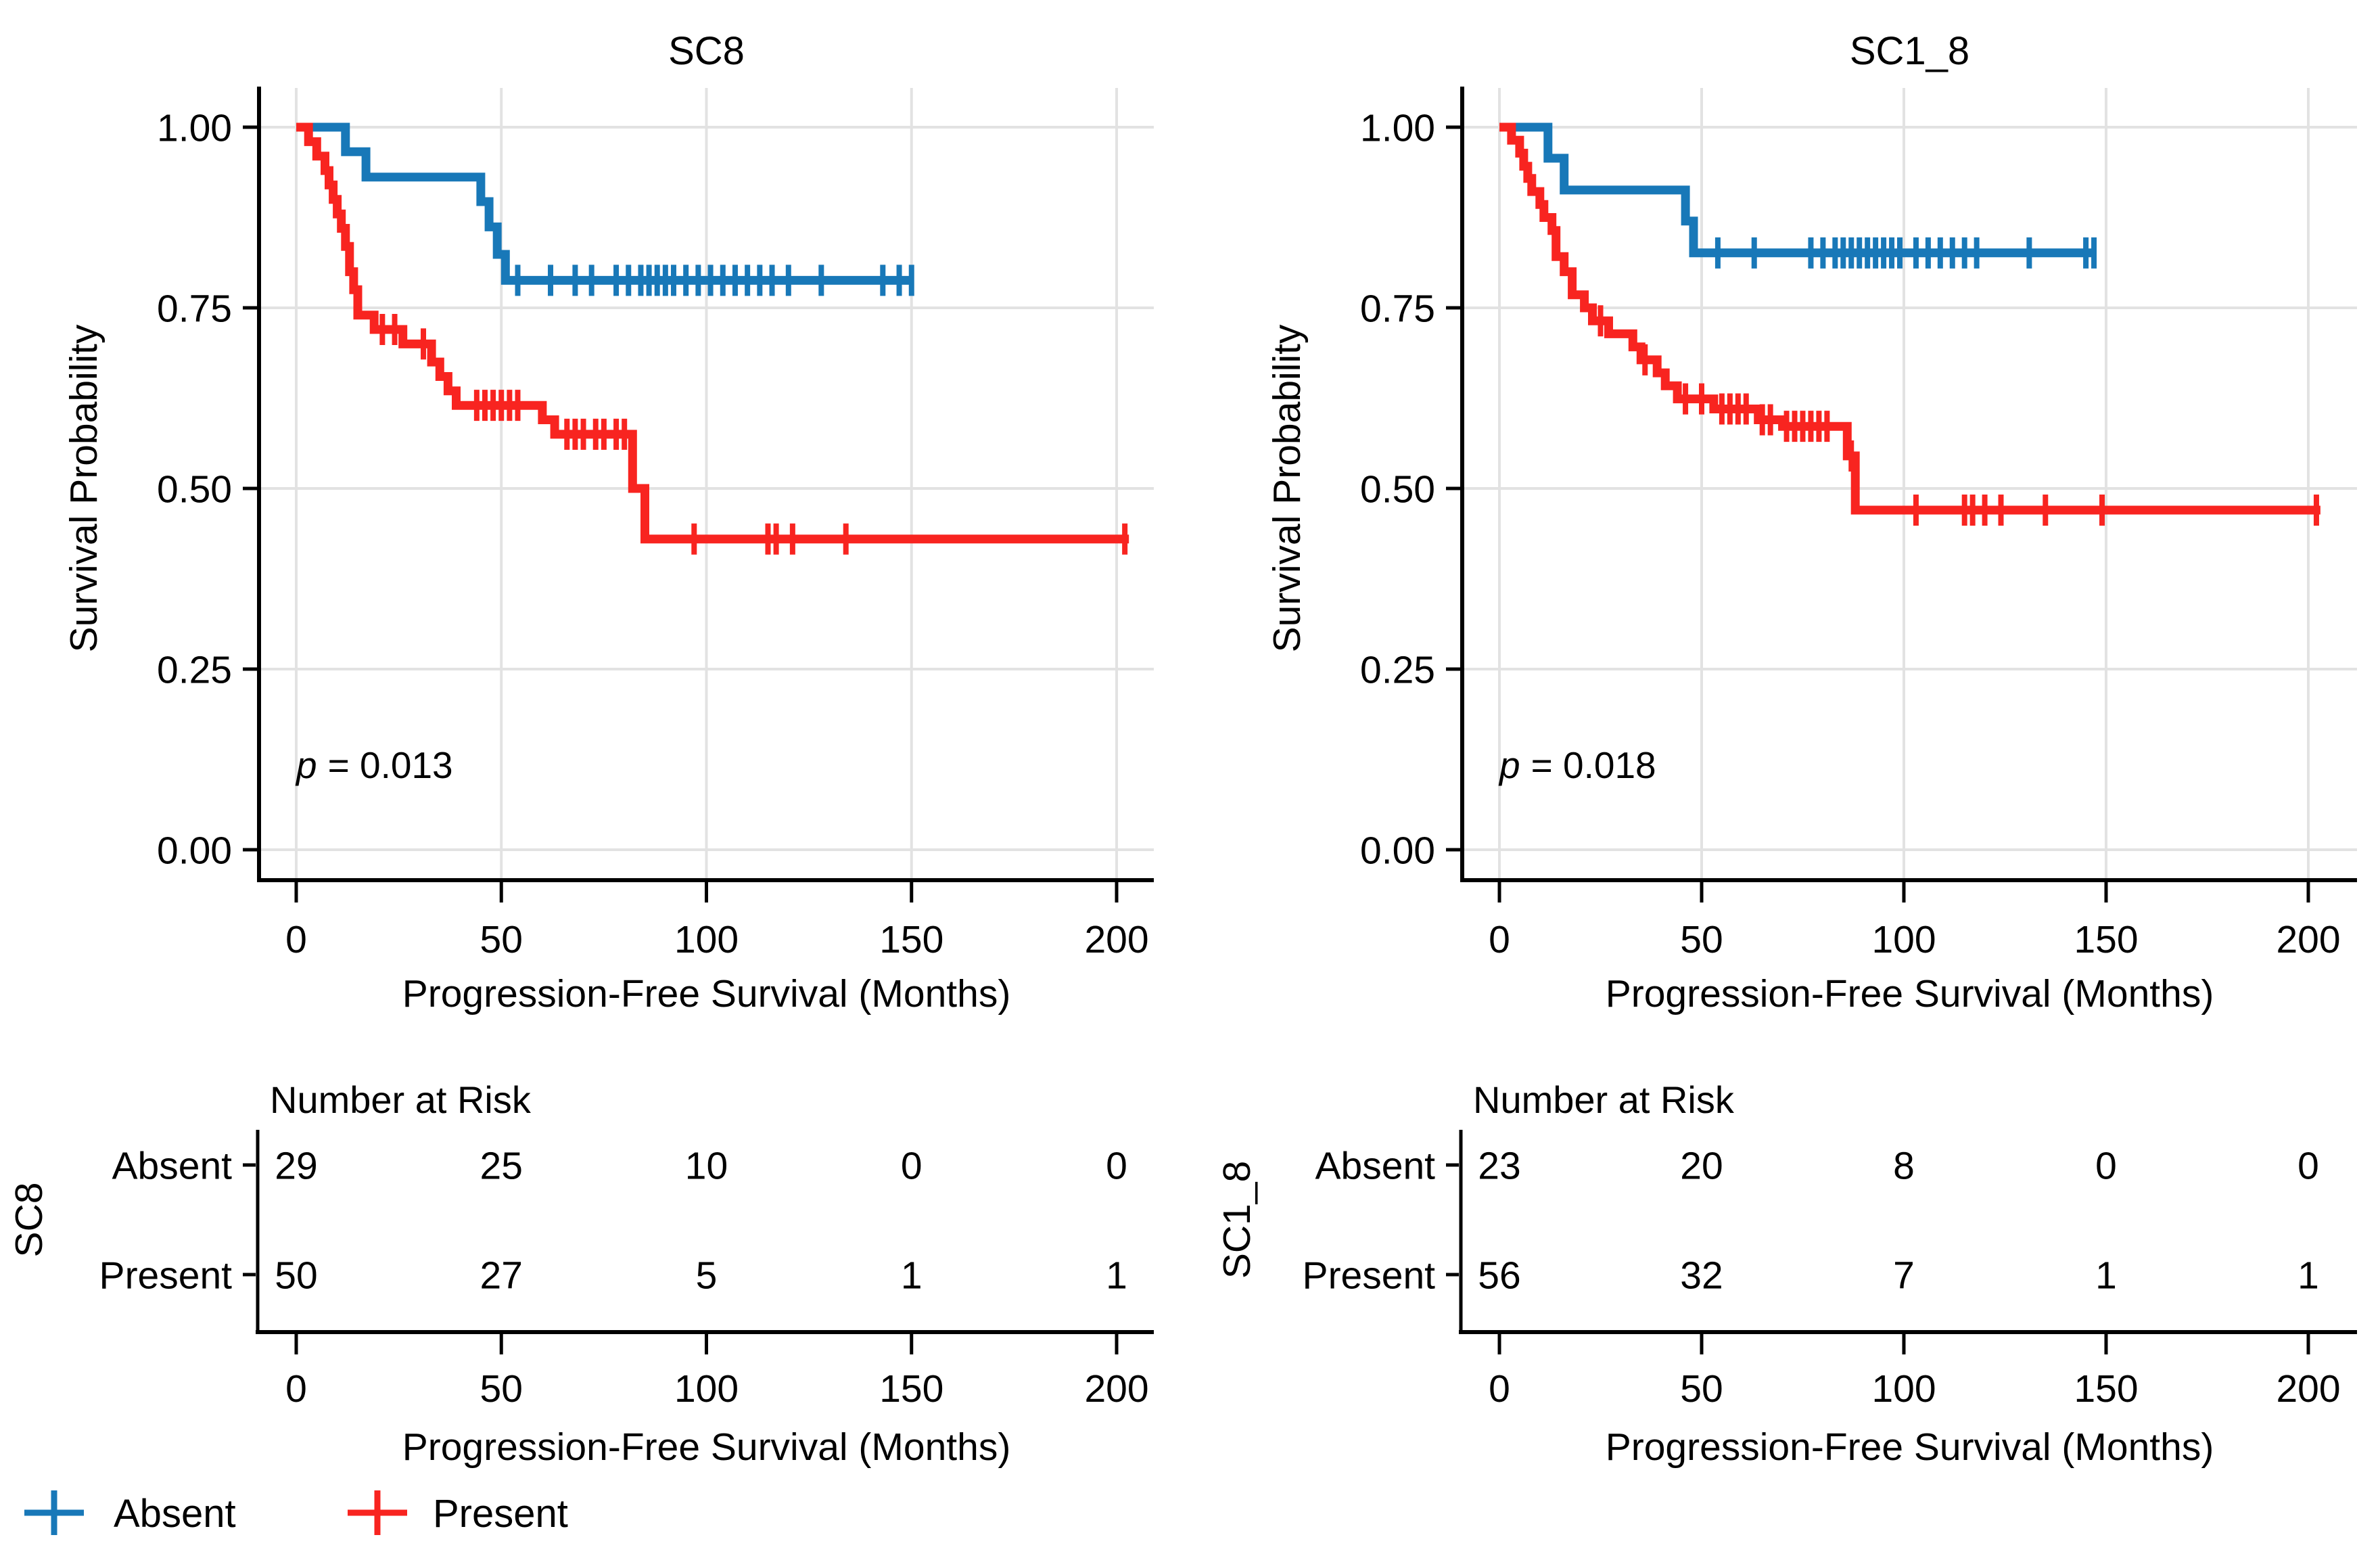 Image resolution: width=2380 pixels, height=1554 pixels. What do you see at coordinates (706, 51) in the screenshot?
I see `panel-title: SC8` at bounding box center [706, 51].